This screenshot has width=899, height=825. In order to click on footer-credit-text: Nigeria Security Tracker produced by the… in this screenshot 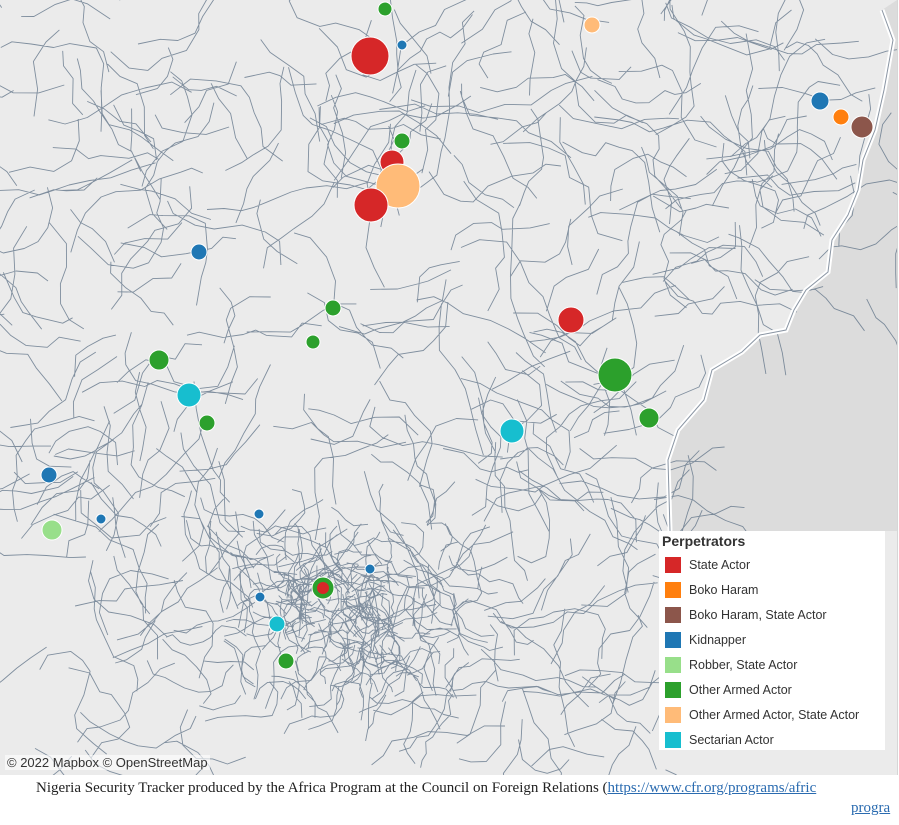, I will do `click(322, 788)`.